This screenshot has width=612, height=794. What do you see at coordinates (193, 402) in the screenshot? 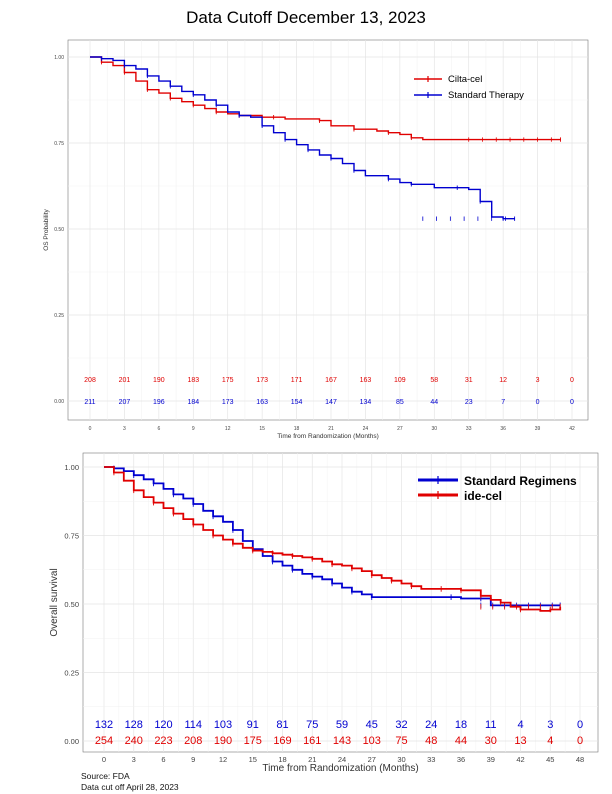
I see `at-risk-value: 184` at bounding box center [193, 402].